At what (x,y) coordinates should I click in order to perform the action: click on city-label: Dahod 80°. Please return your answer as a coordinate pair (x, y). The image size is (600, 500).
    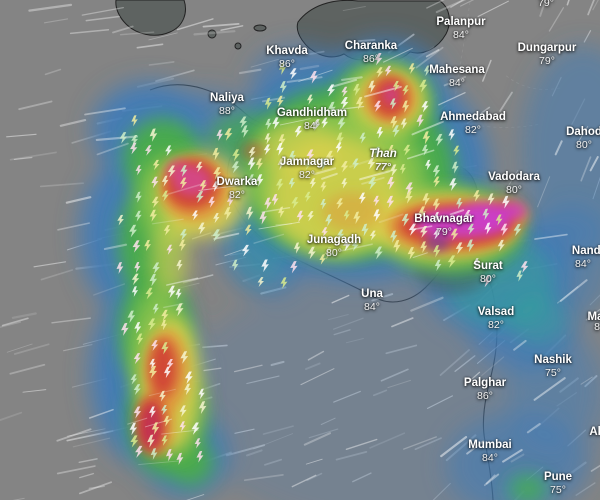
    Looking at the image, I should click on (583, 139).